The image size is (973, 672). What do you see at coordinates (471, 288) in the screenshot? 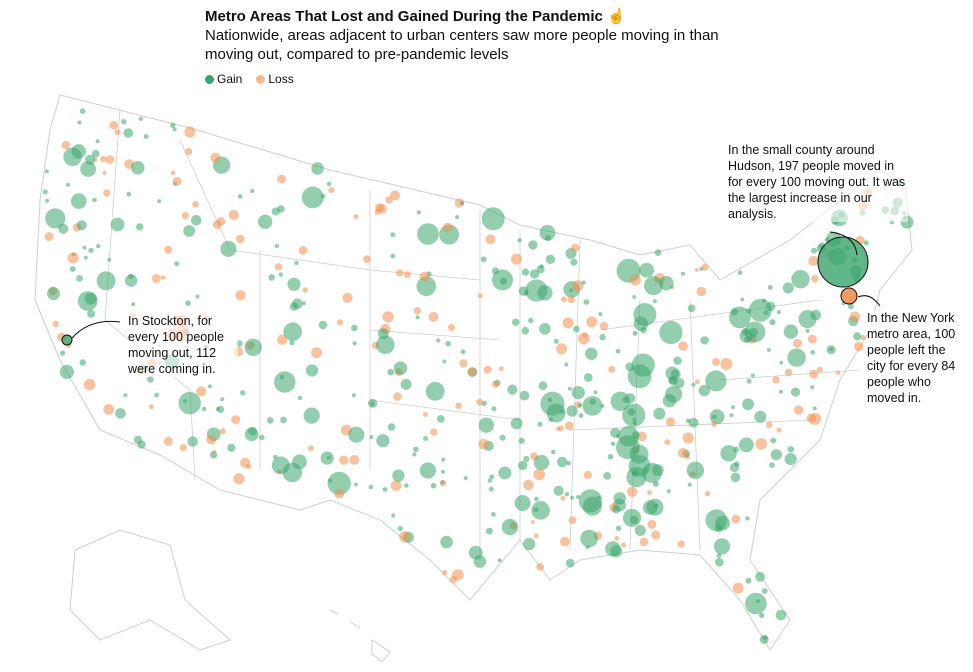
I see `highlighted-metros` at bounding box center [471, 288].